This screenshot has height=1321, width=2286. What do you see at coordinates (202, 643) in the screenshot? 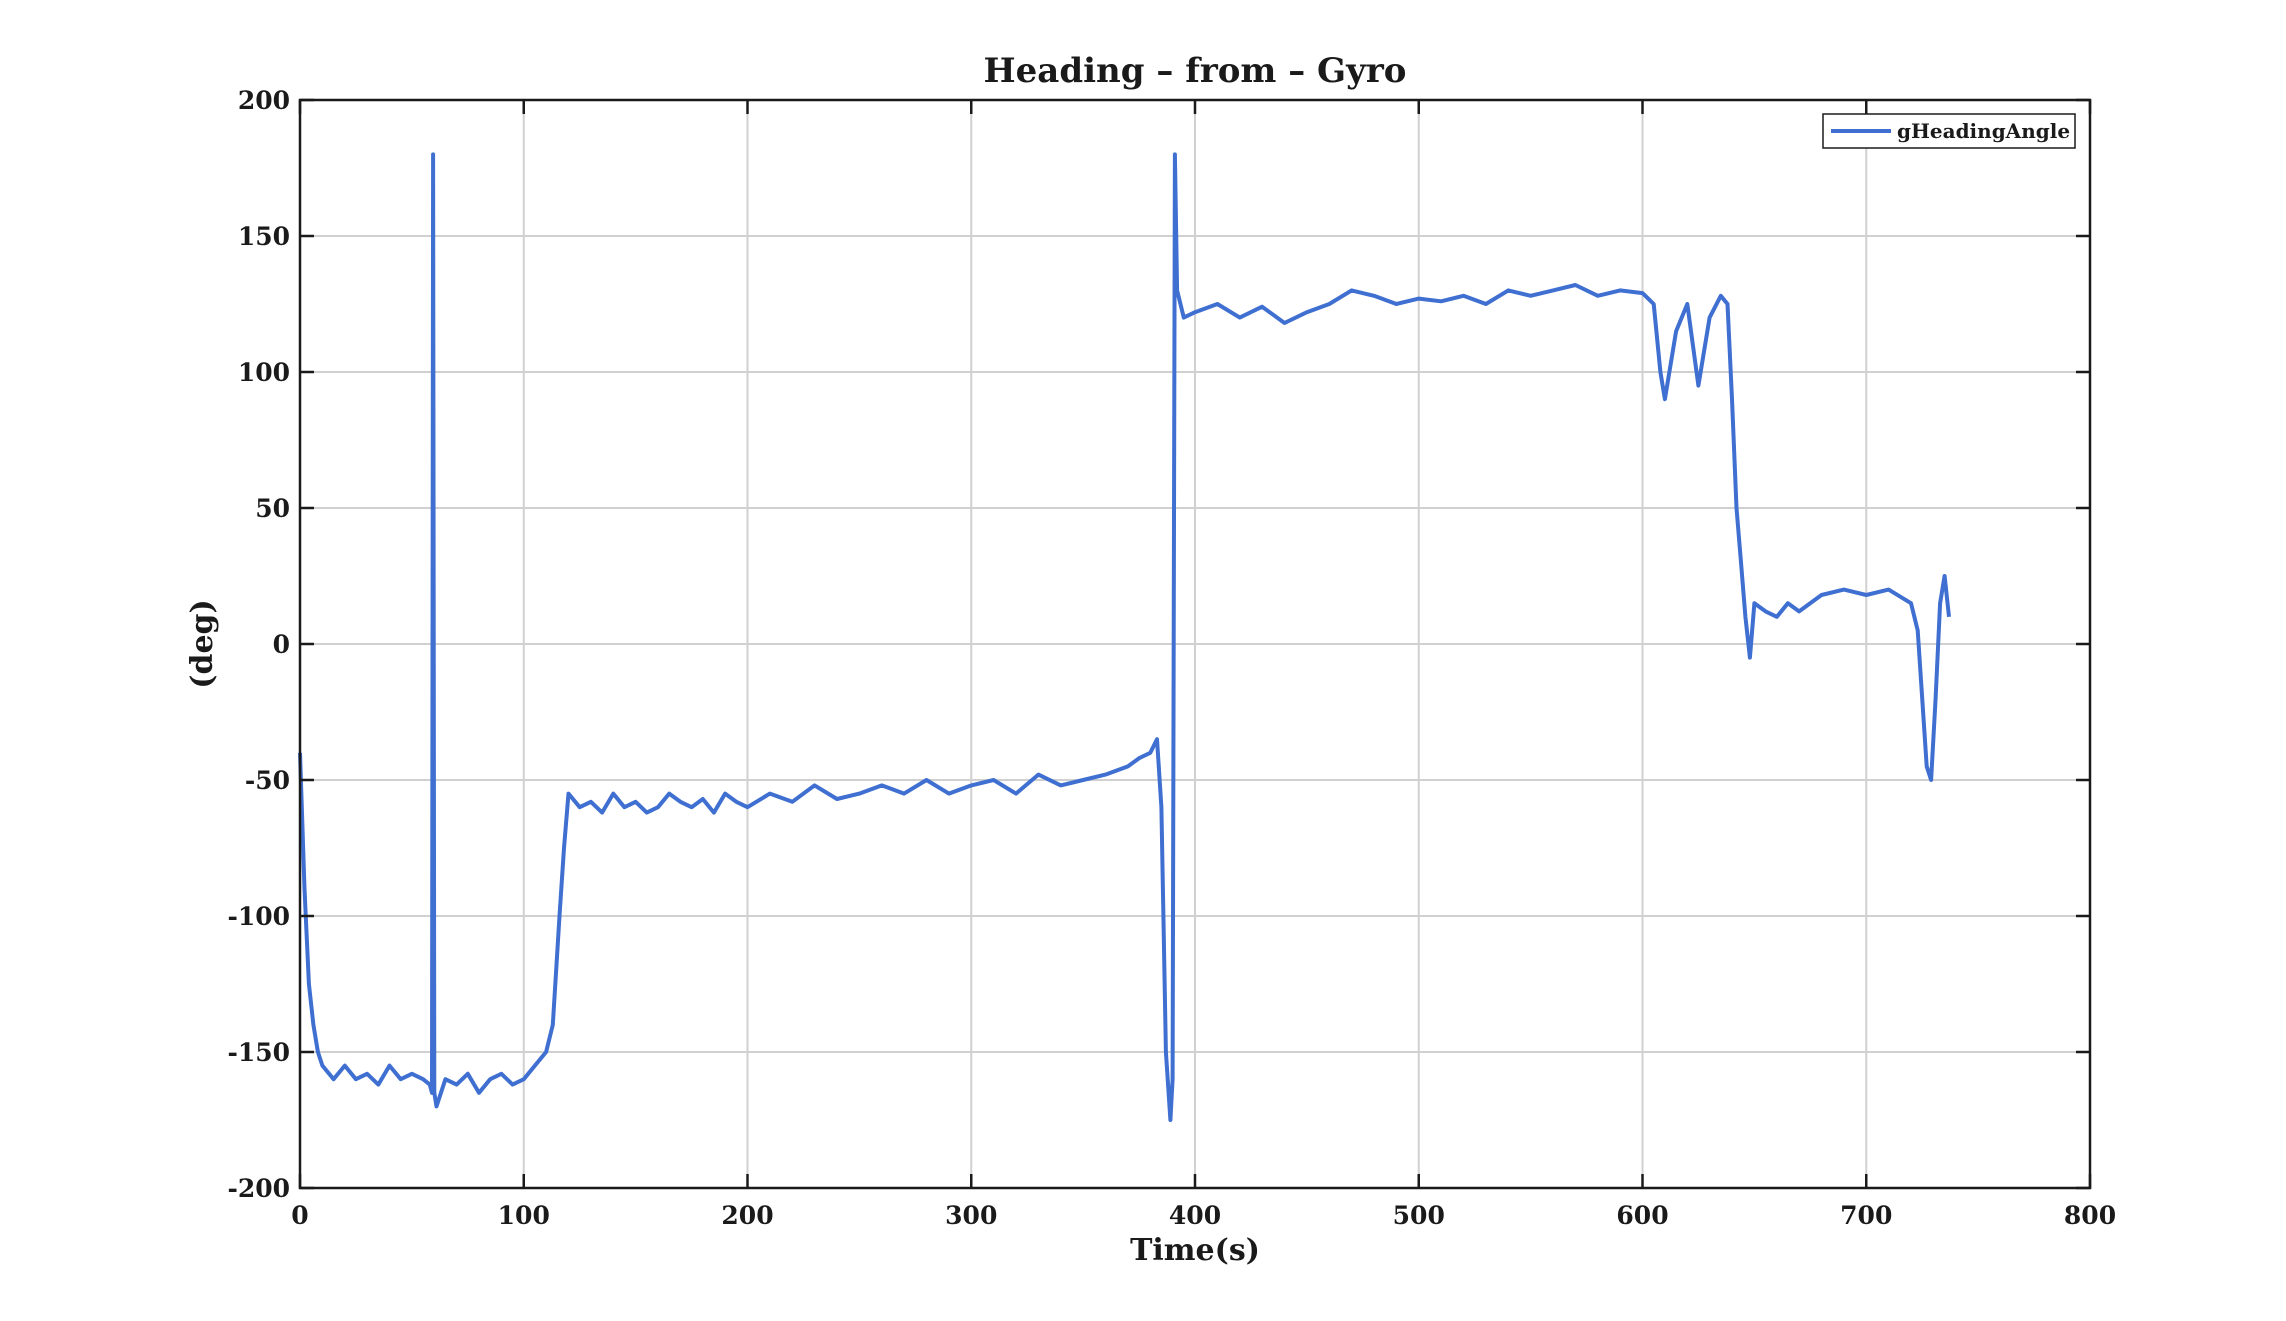
I see `y-axis-label: (deg)` at bounding box center [202, 643].